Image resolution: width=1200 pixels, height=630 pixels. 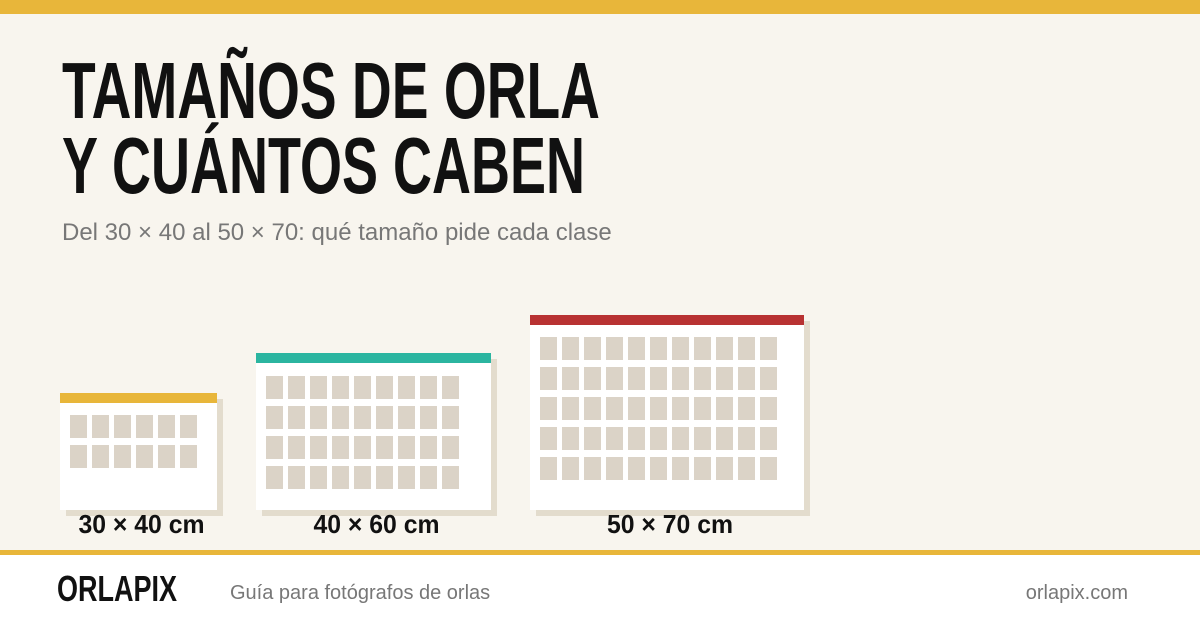 I want to click on size-label: 50 × 70 cm, so click(x=670, y=524).